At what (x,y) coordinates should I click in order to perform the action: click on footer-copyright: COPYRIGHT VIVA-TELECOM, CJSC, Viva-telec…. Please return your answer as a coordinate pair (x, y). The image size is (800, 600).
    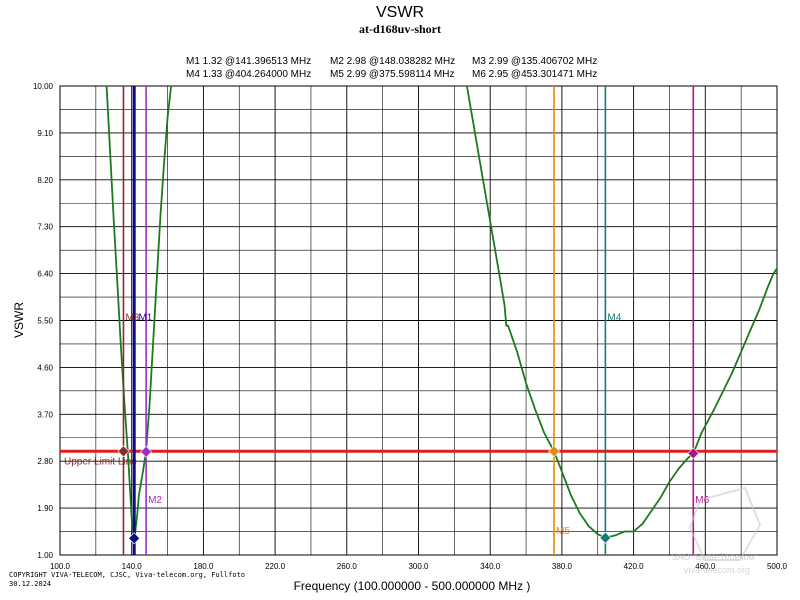
    Looking at the image, I should click on (127, 575).